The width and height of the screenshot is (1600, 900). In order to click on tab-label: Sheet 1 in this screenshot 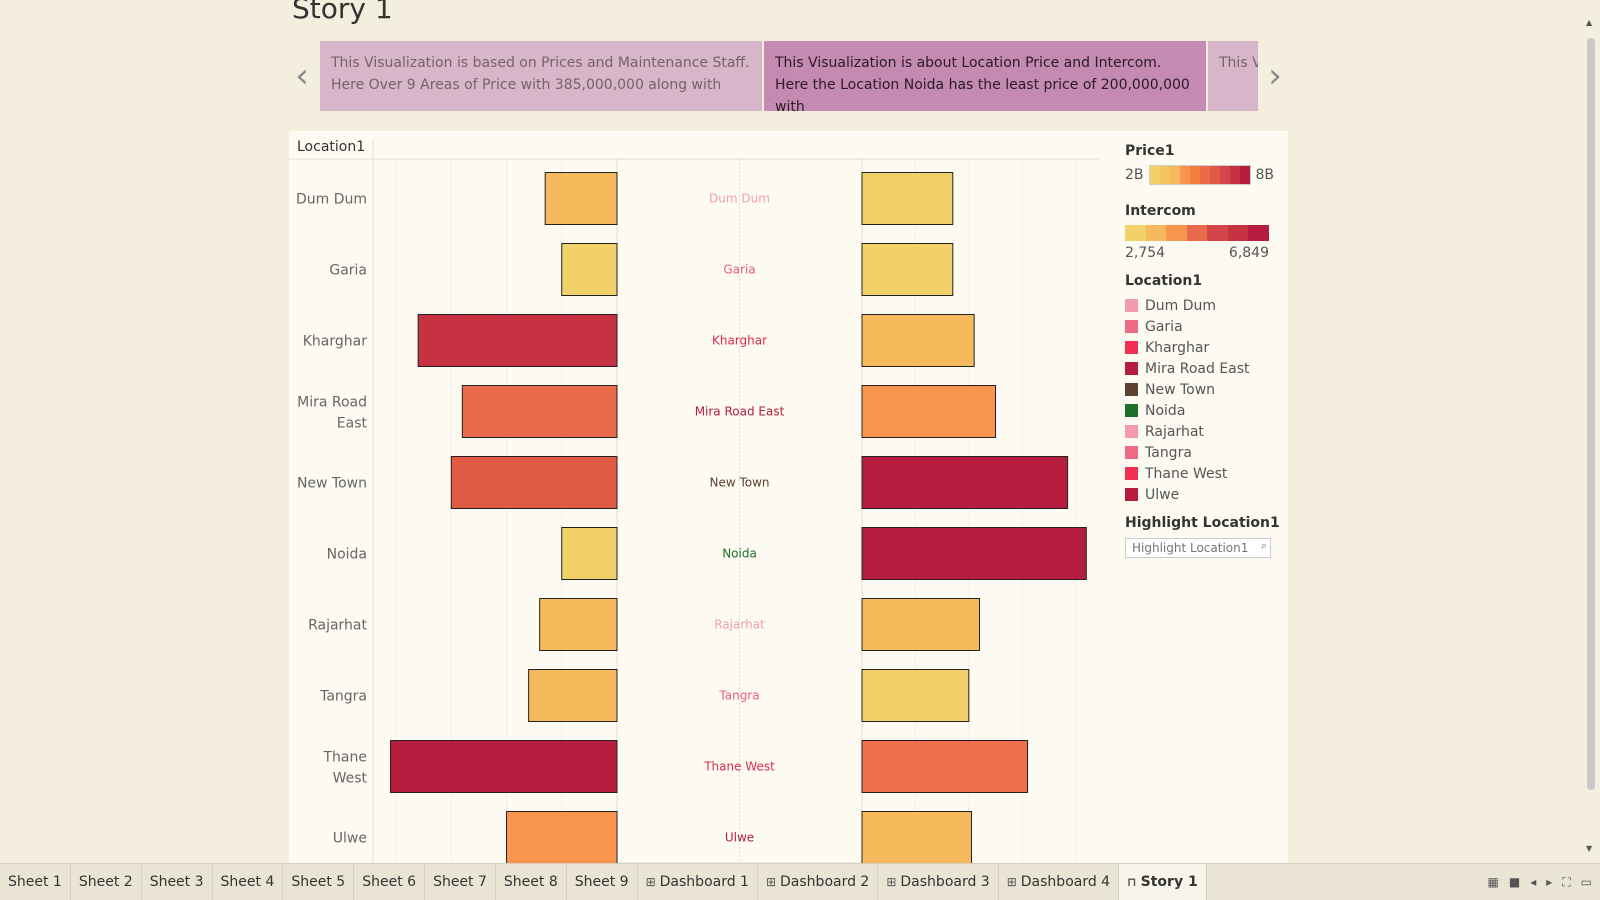, I will do `click(35, 882)`.